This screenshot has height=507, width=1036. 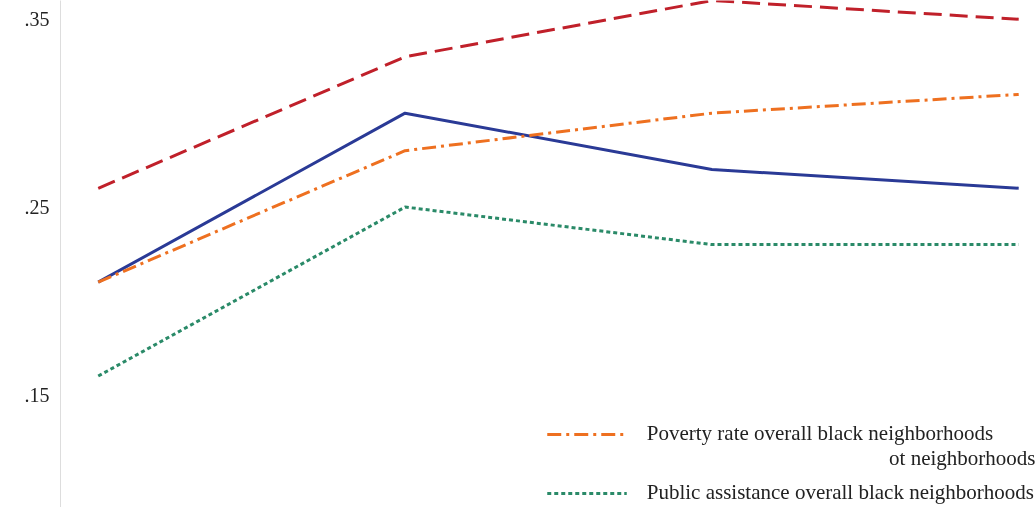 What do you see at coordinates (37, 207) in the screenshot?
I see `y-tick-label: .25` at bounding box center [37, 207].